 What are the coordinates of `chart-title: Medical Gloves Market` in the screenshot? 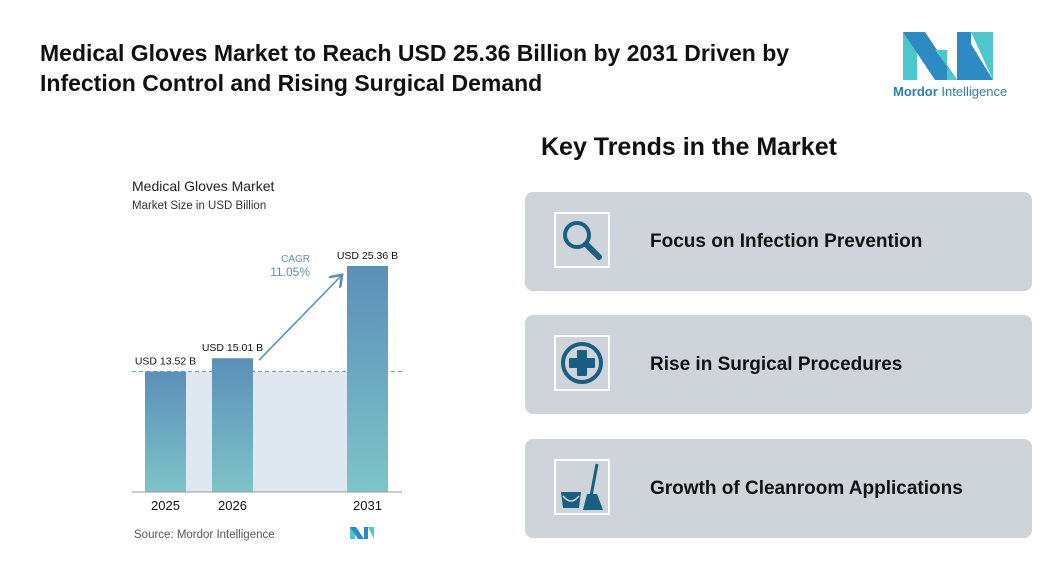 It's located at (203, 186).